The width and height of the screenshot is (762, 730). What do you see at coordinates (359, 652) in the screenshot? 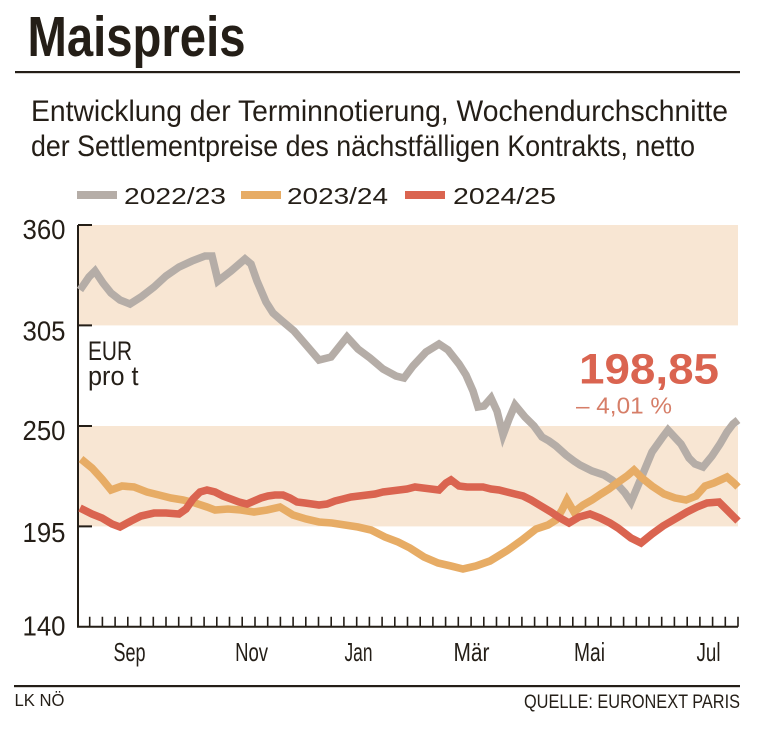
I see `svg-text: Jan` at bounding box center [359, 652].